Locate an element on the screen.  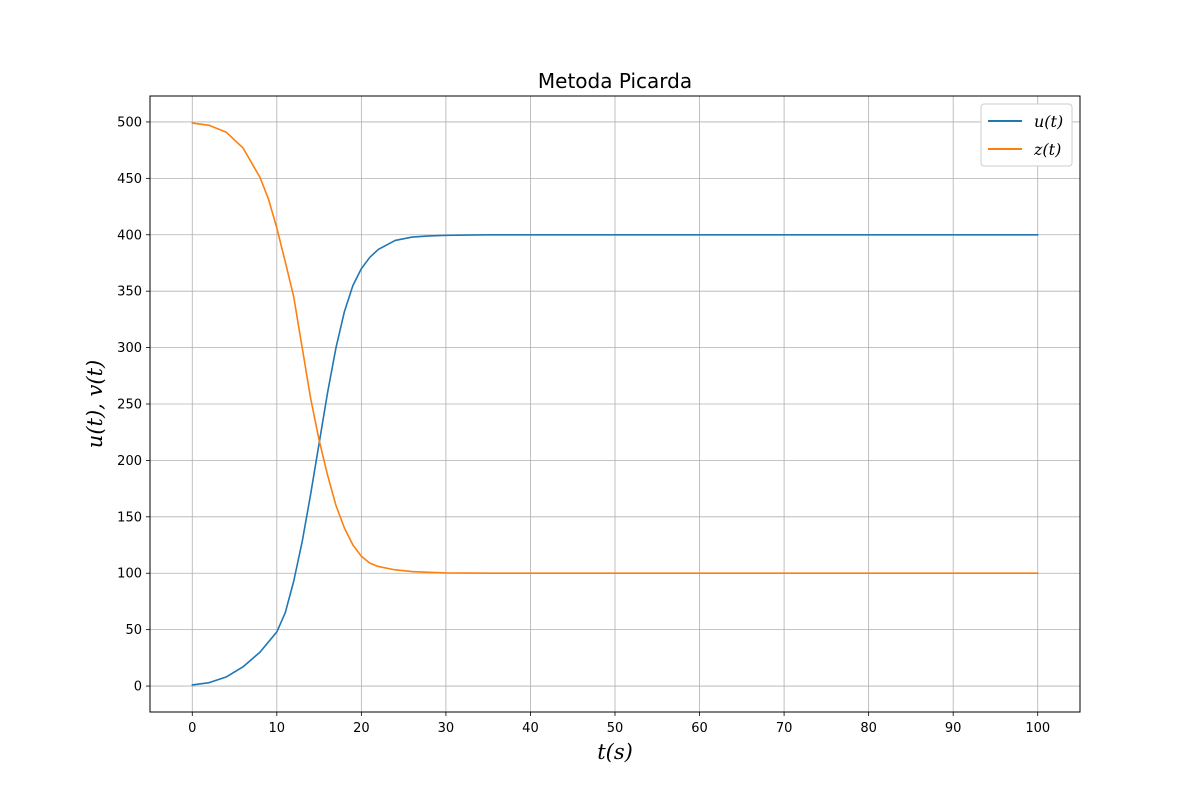
legend-label-z: z(t) is located at coordinates (1047, 149).